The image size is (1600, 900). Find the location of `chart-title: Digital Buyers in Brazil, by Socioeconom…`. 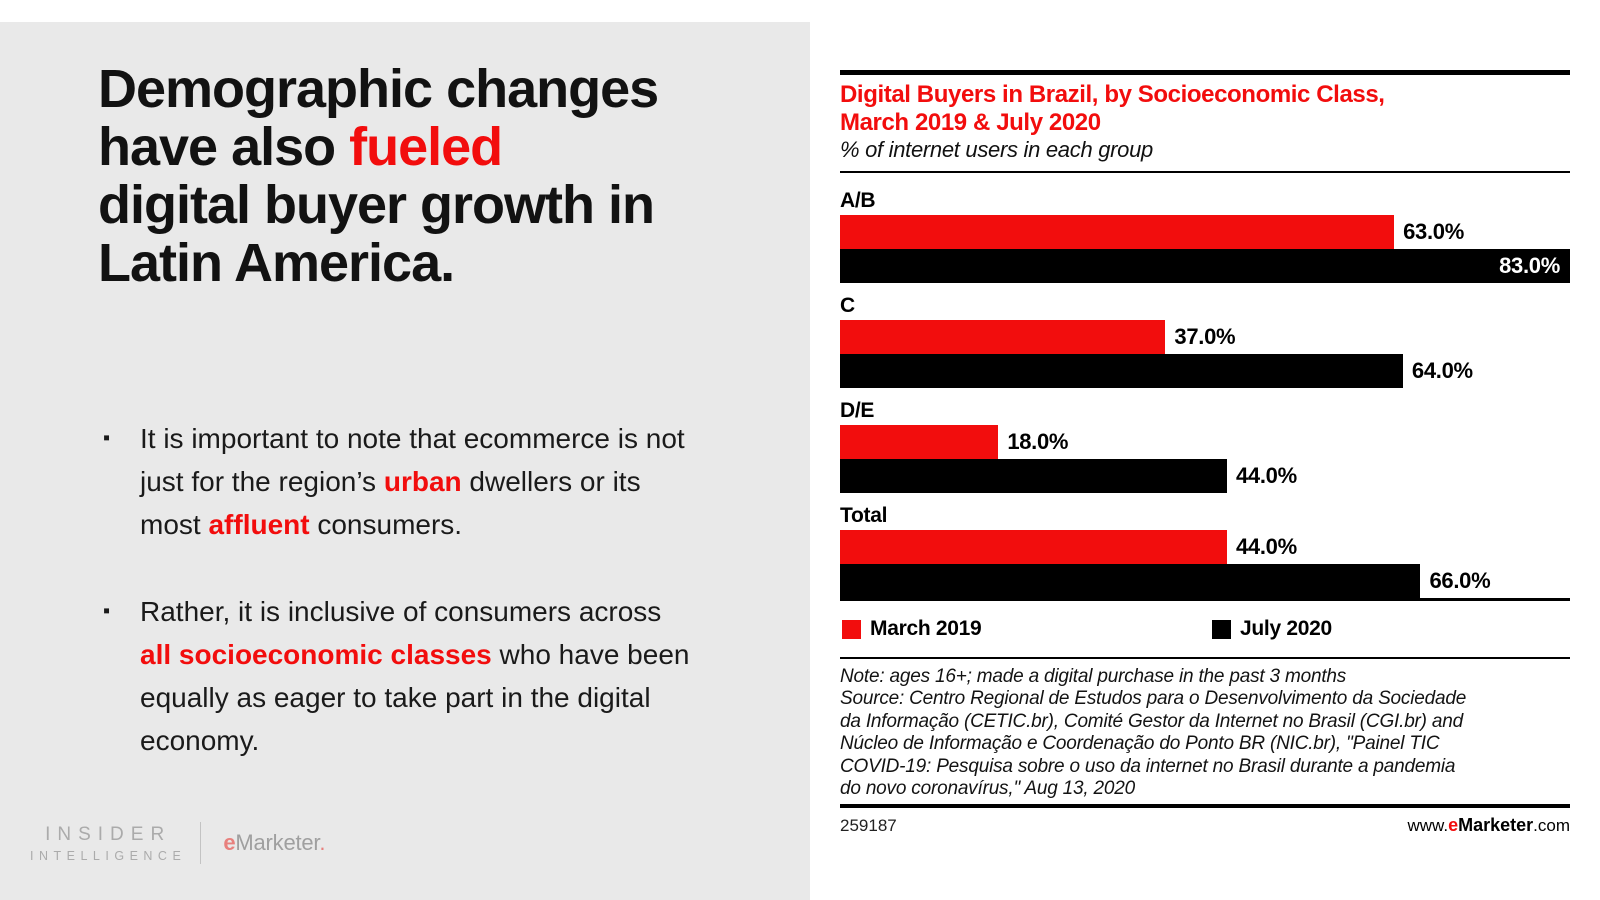

chart-title: Digital Buyers in Brazil, by Socioeconom… is located at coordinates (1112, 108).